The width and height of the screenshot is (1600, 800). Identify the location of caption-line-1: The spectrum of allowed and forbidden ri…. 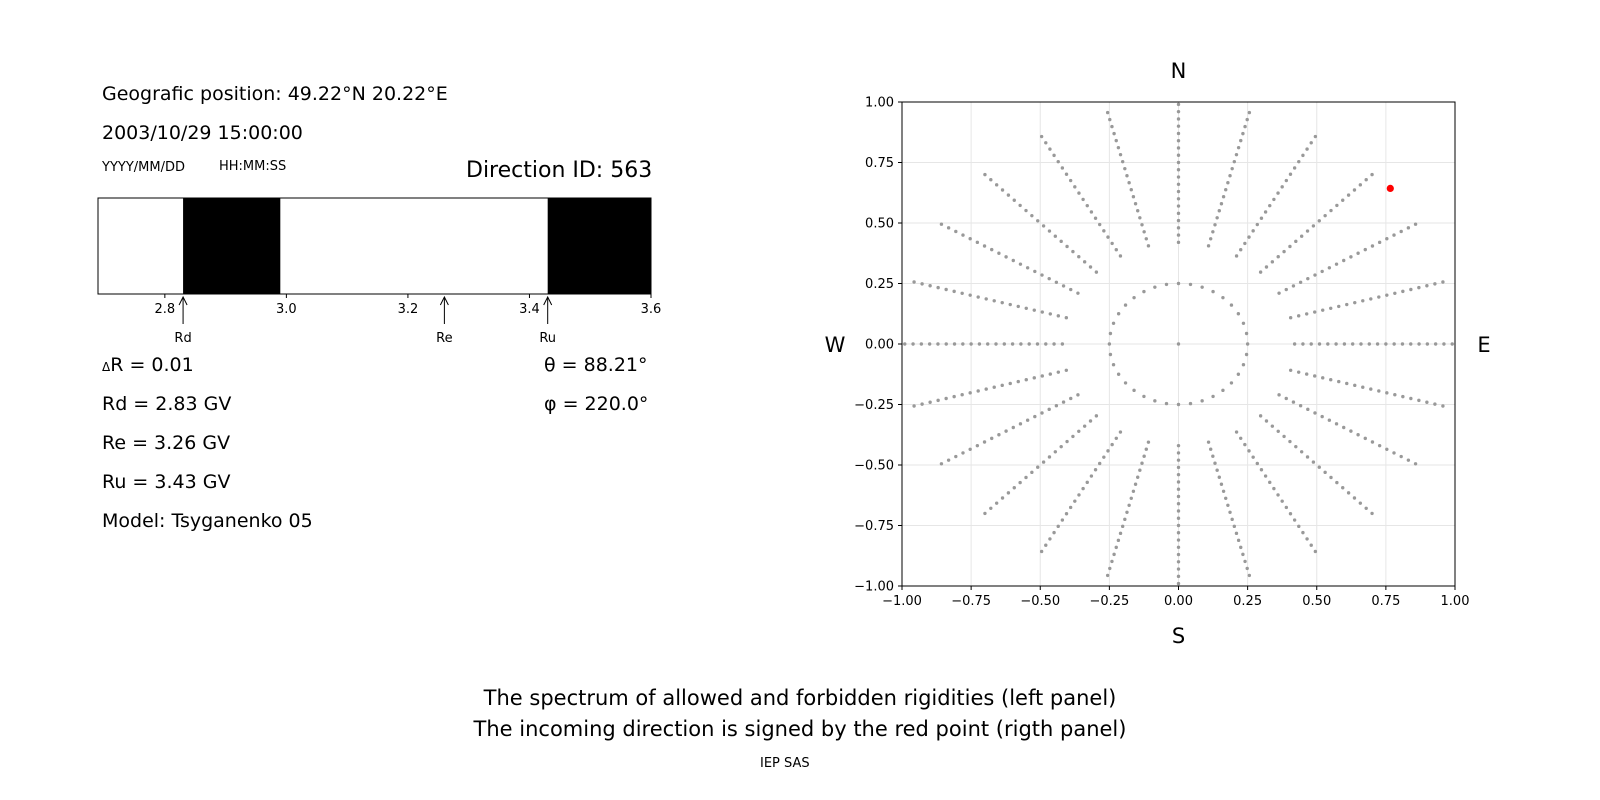
(800, 698).